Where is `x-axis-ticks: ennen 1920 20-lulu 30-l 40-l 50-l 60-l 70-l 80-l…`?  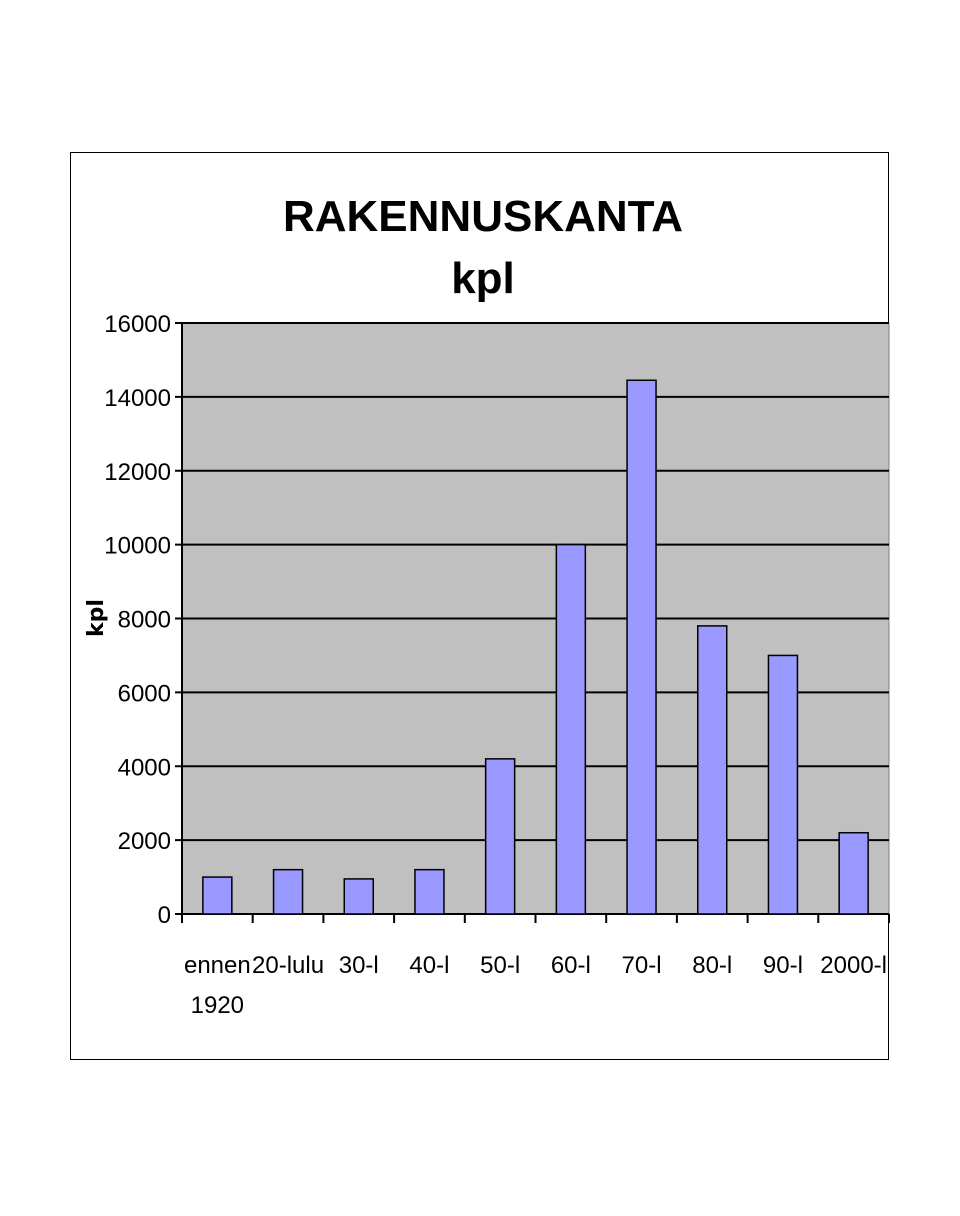 x-axis-ticks: ennen 1920 20-lulu 30-l 40-l 50-l 60-l 70-l 80-l… is located at coordinates (535, 966).